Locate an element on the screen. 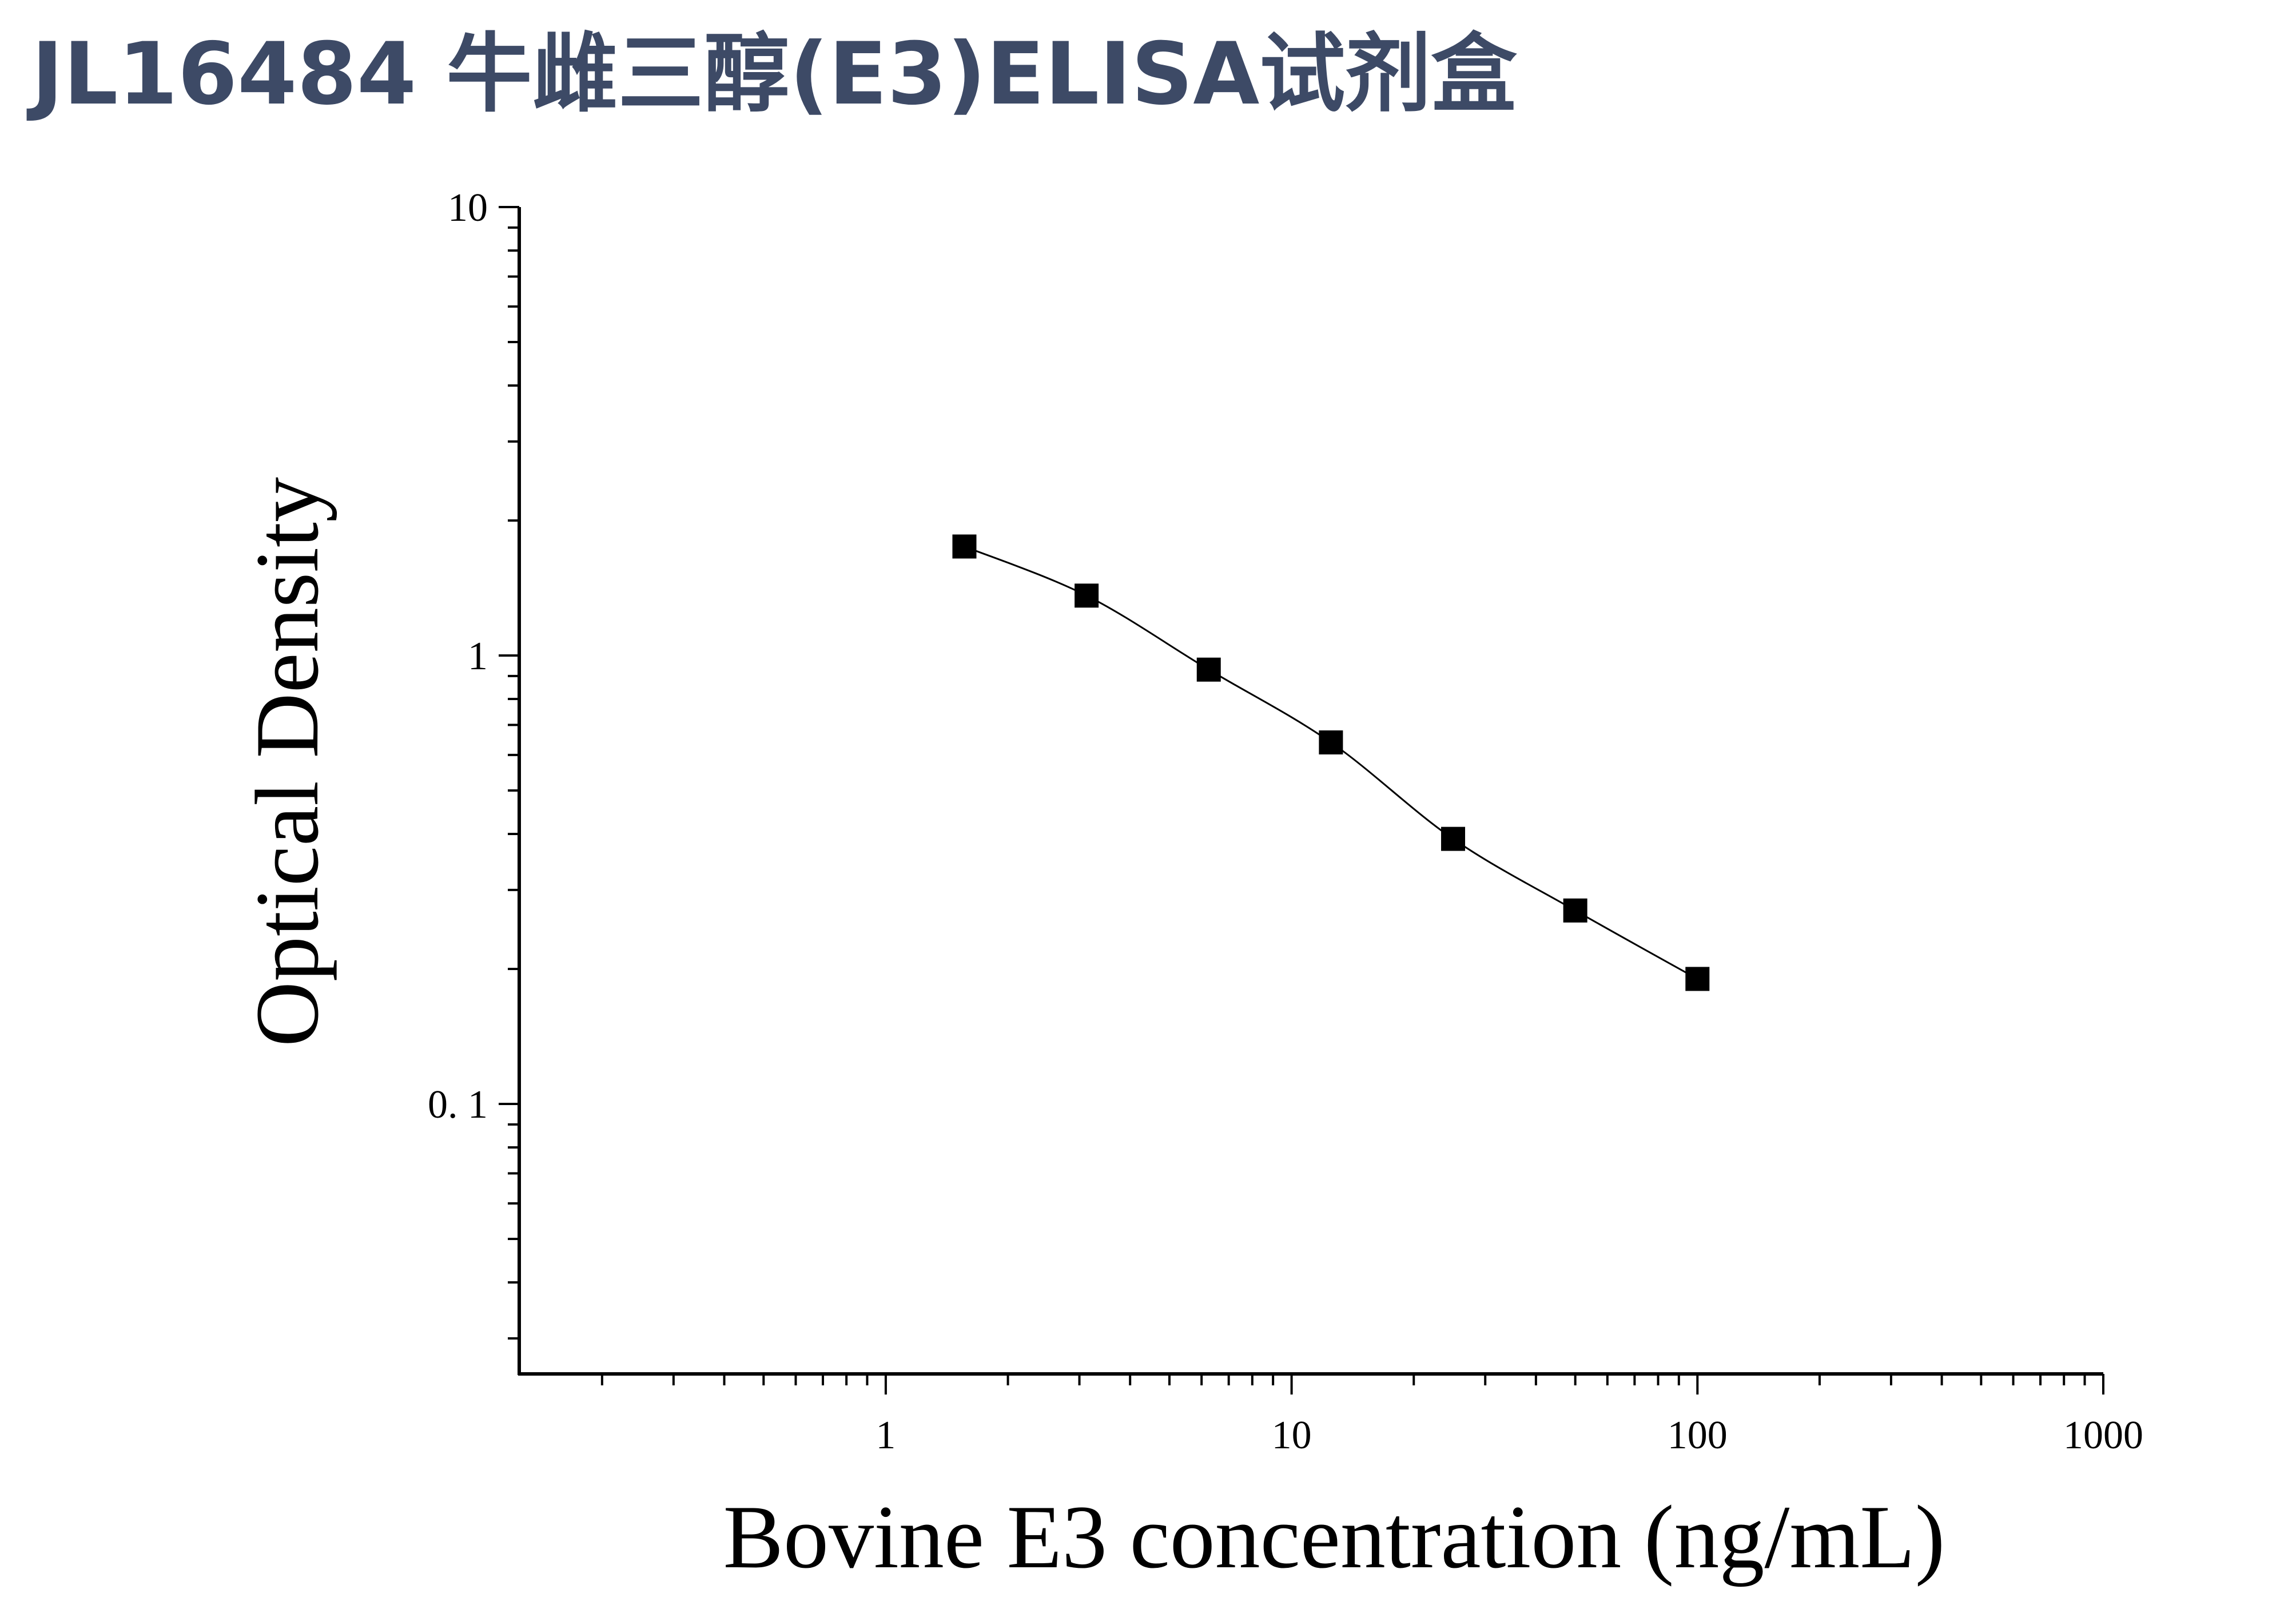 The width and height of the screenshot is (2296, 1605). y-tick-label: 10 is located at coordinates (468, 208).